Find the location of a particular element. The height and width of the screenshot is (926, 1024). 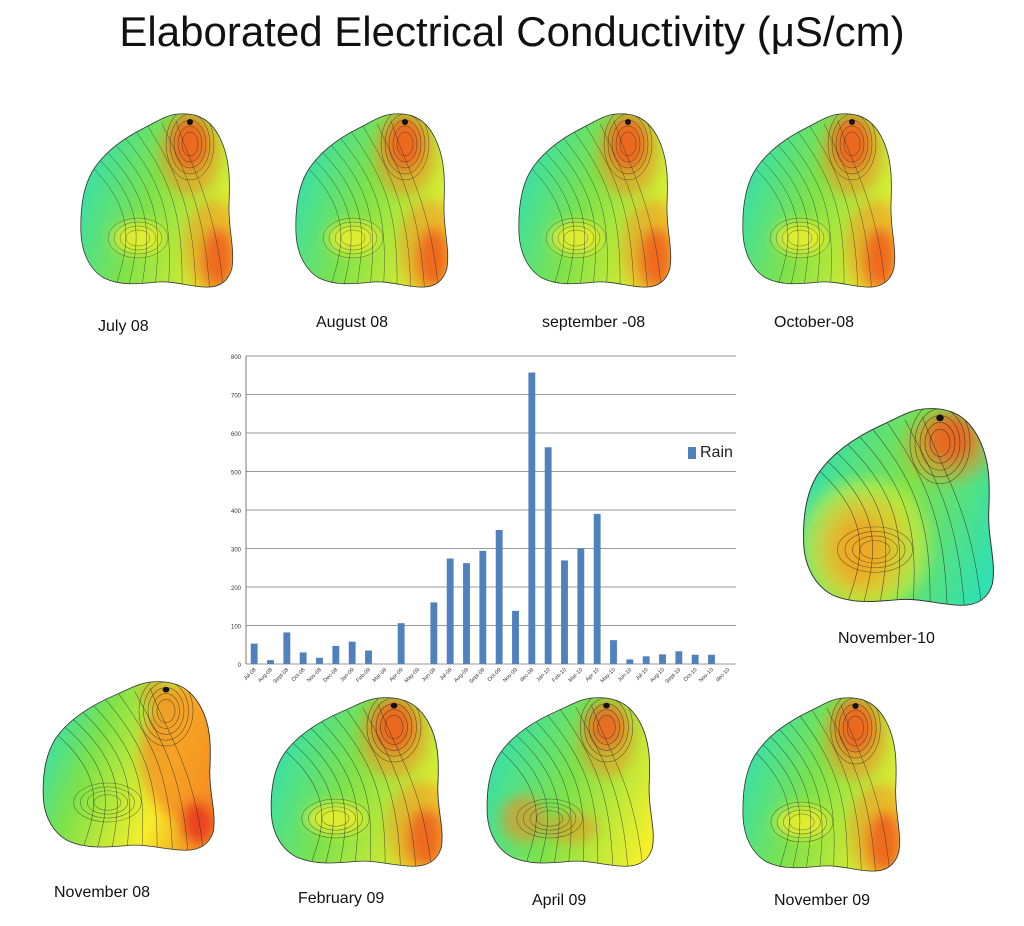

x-tick-label: Jul-09 is located at coordinates (446, 674).